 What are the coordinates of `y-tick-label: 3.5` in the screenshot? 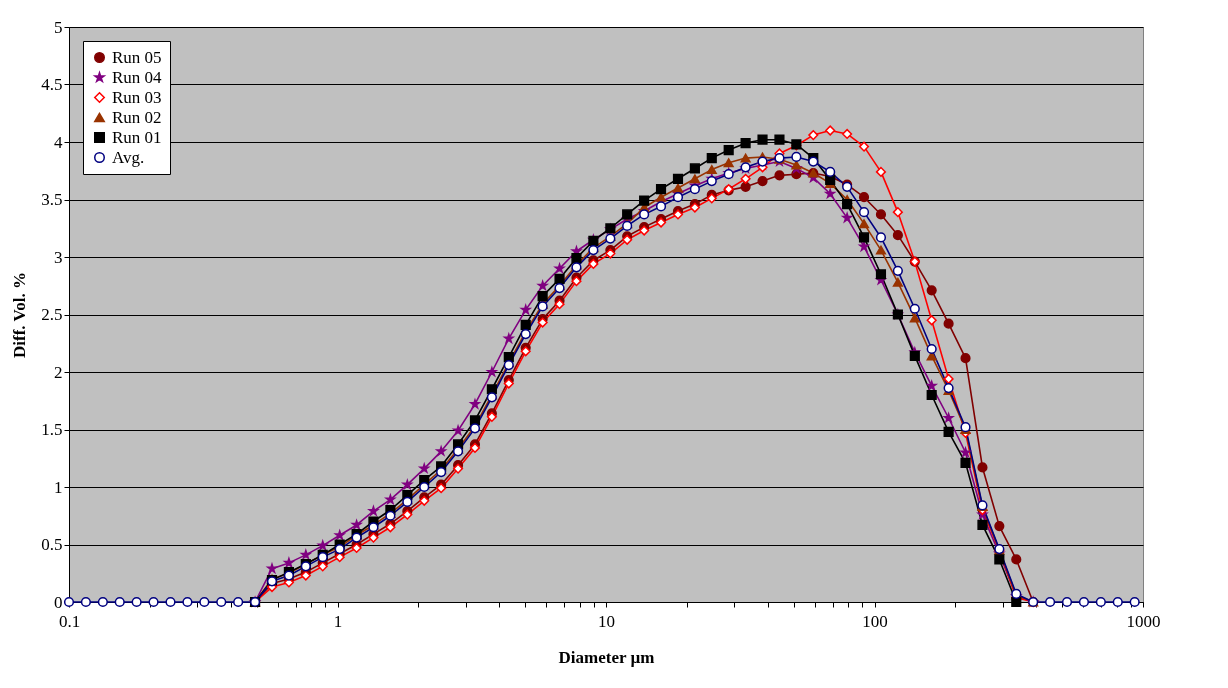 It's located at (52, 199).